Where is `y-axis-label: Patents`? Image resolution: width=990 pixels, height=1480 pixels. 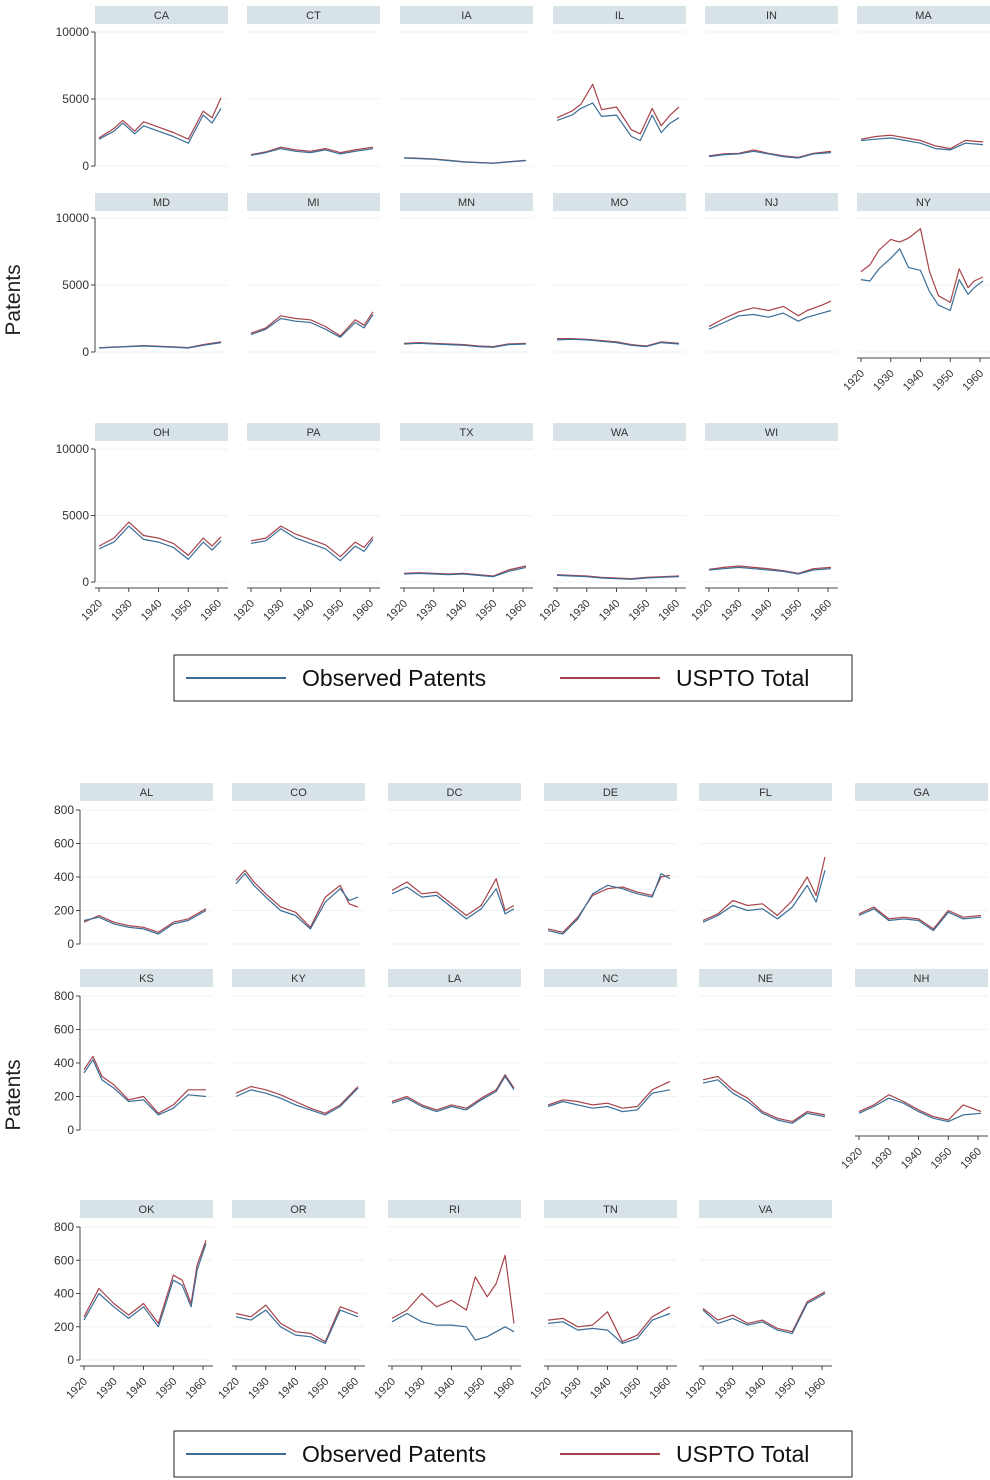 y-axis-label: Patents is located at coordinates (13, 299).